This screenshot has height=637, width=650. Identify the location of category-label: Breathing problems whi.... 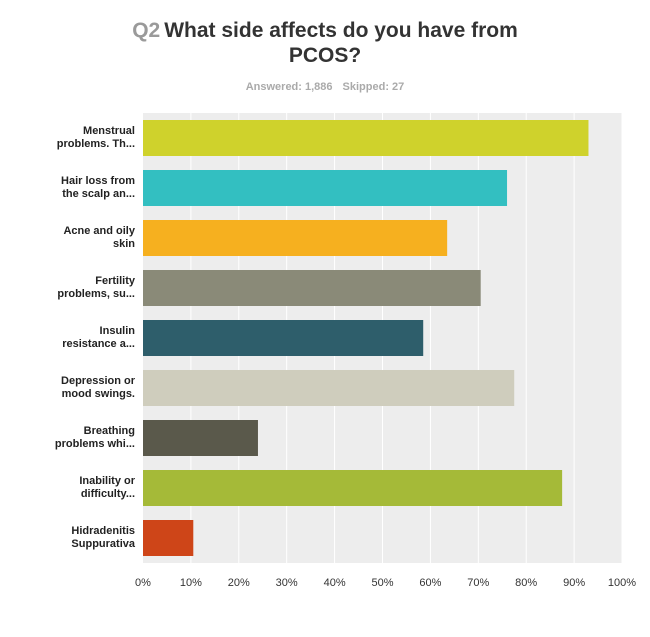
(77, 438).